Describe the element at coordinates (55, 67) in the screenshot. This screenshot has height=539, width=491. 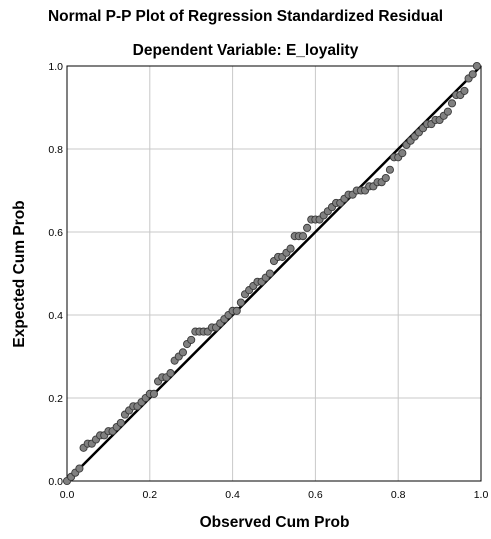
I see `y-tick-label: 1.0` at that location.